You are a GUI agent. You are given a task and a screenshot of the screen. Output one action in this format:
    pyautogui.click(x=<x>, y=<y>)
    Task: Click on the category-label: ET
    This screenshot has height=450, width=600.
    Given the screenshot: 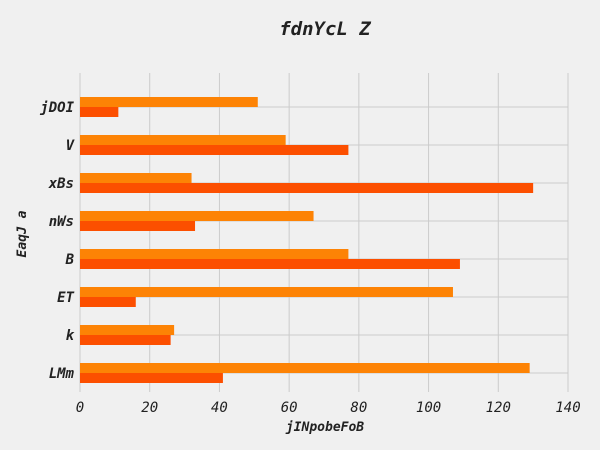 What is the action you would take?
    pyautogui.click(x=65, y=298)
    